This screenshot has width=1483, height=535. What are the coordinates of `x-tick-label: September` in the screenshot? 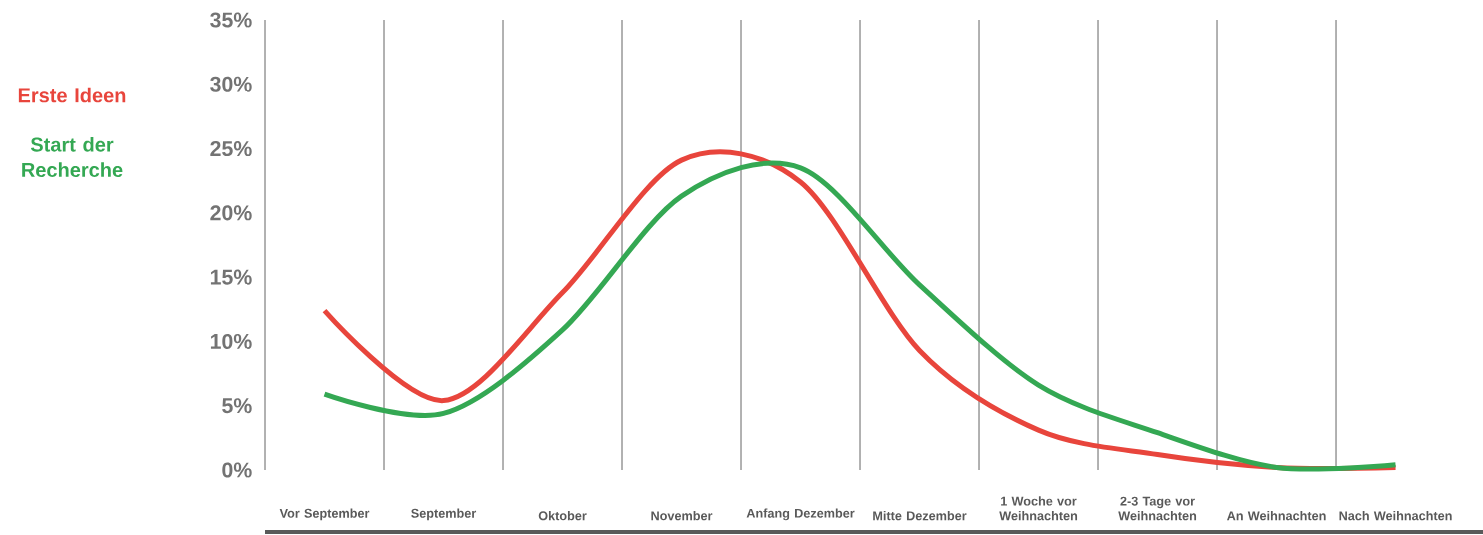 It's located at (444, 514).